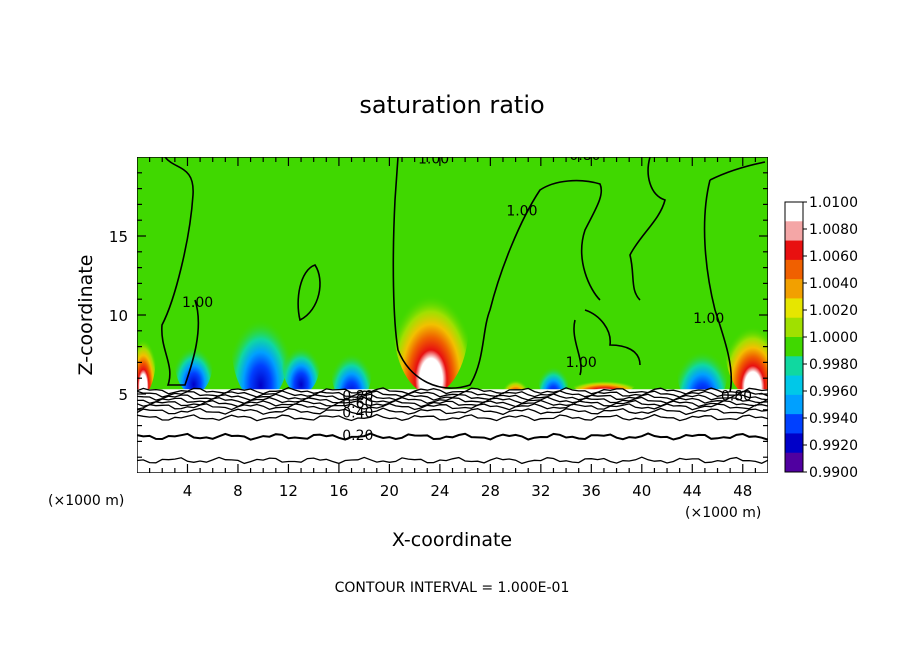 This screenshot has width=904, height=654. Describe the element at coordinates (188, 491) in the screenshot. I see `x-tick-label: 4` at that location.